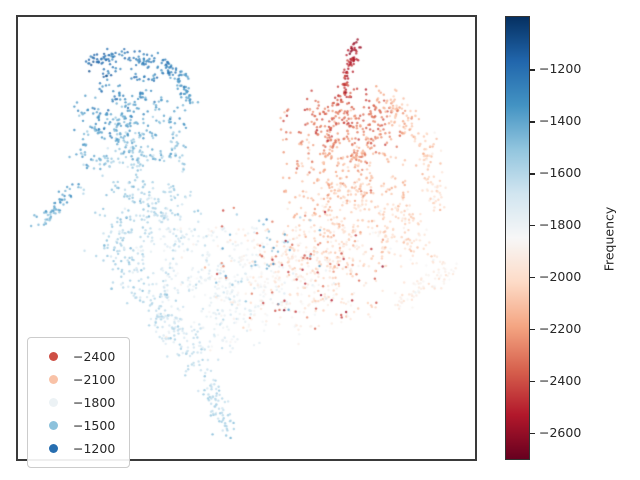  I want to click on colorbar-tick-label: −2600, so click(560, 432).